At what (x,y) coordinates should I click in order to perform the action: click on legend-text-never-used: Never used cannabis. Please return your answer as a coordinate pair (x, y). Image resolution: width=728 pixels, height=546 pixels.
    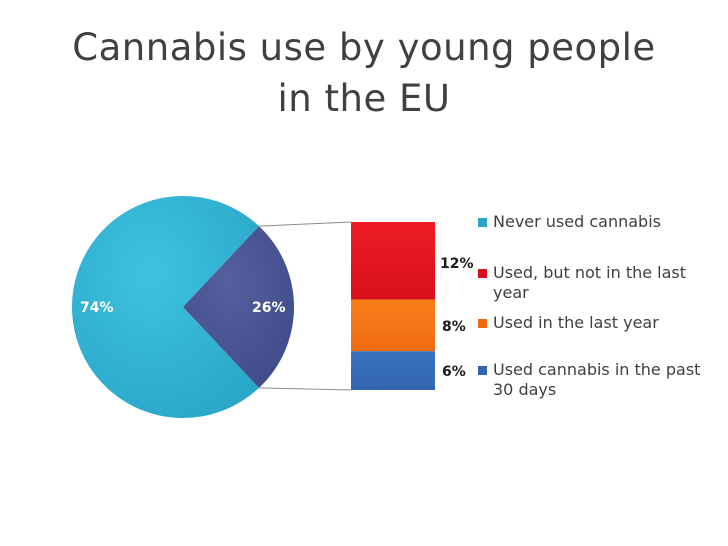
    Looking at the image, I should click on (577, 221).